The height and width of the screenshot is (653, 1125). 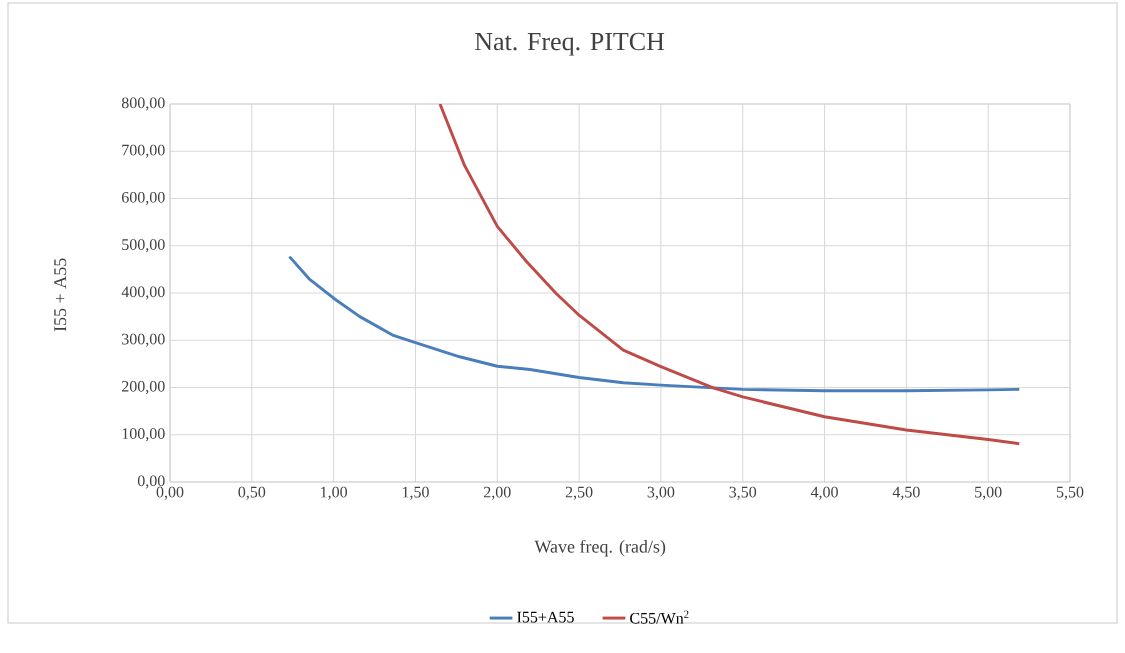 What do you see at coordinates (143, 435) in the screenshot?
I see `y-tick-label: 100,00` at bounding box center [143, 435].